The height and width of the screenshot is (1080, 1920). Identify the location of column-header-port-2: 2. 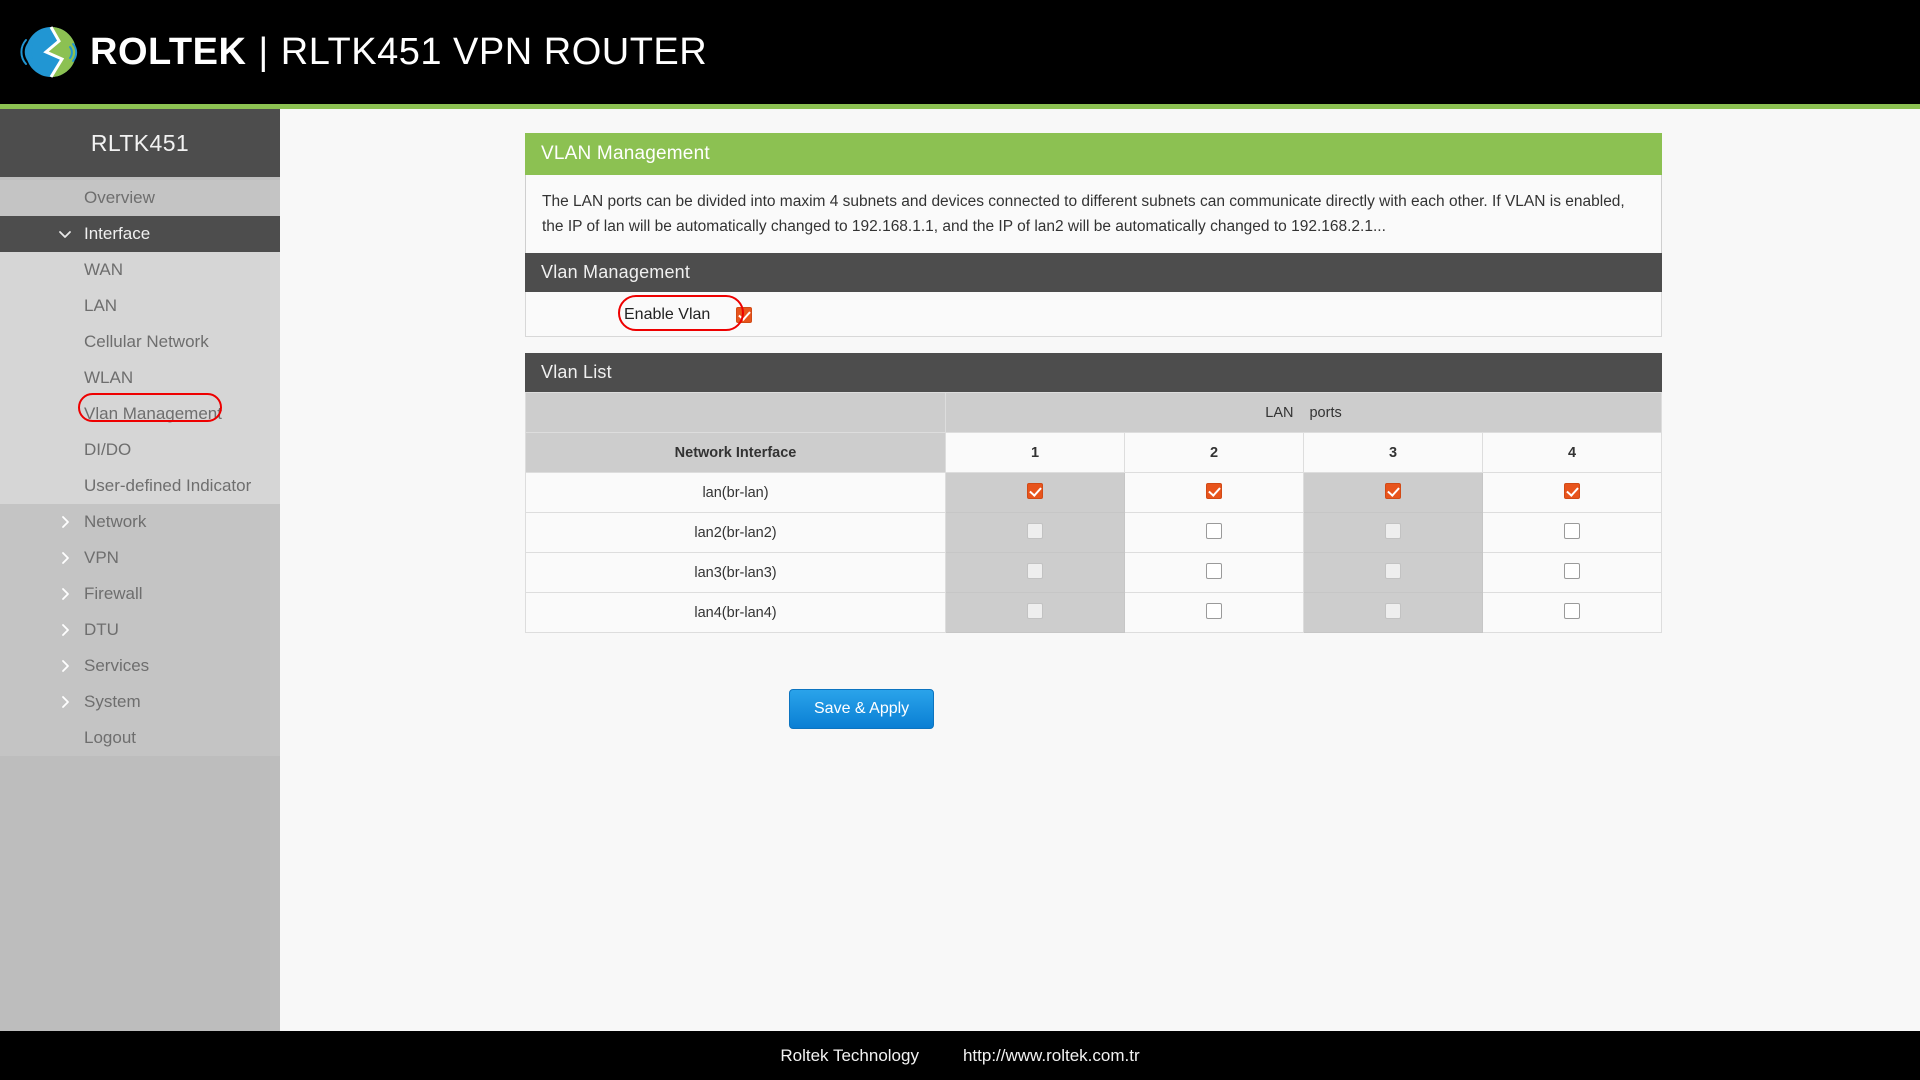
(1214, 452).